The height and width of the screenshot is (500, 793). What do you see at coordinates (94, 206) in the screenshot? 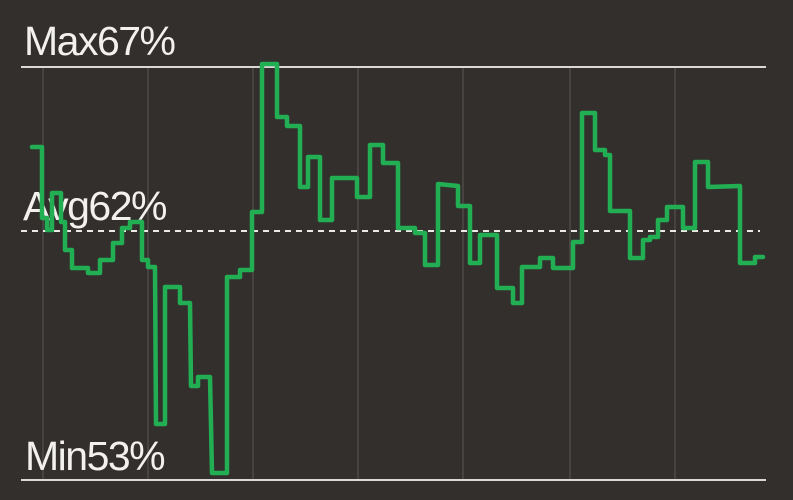
I see `avg-label: Avg62%` at bounding box center [94, 206].